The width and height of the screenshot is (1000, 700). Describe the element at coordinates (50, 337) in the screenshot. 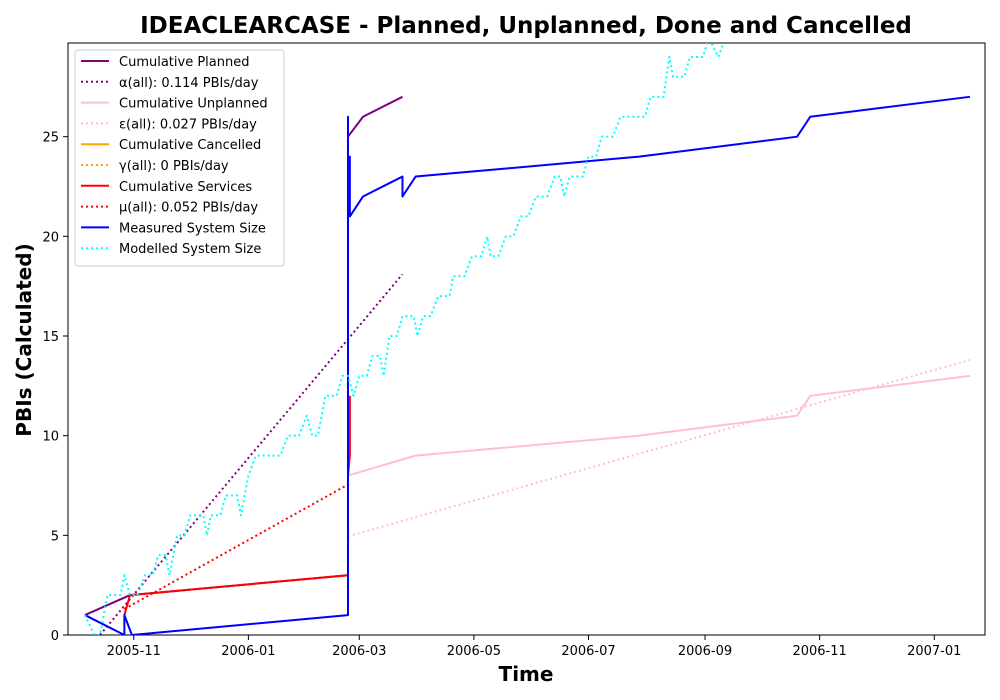

I see `y-tick-label-3: 15` at that location.